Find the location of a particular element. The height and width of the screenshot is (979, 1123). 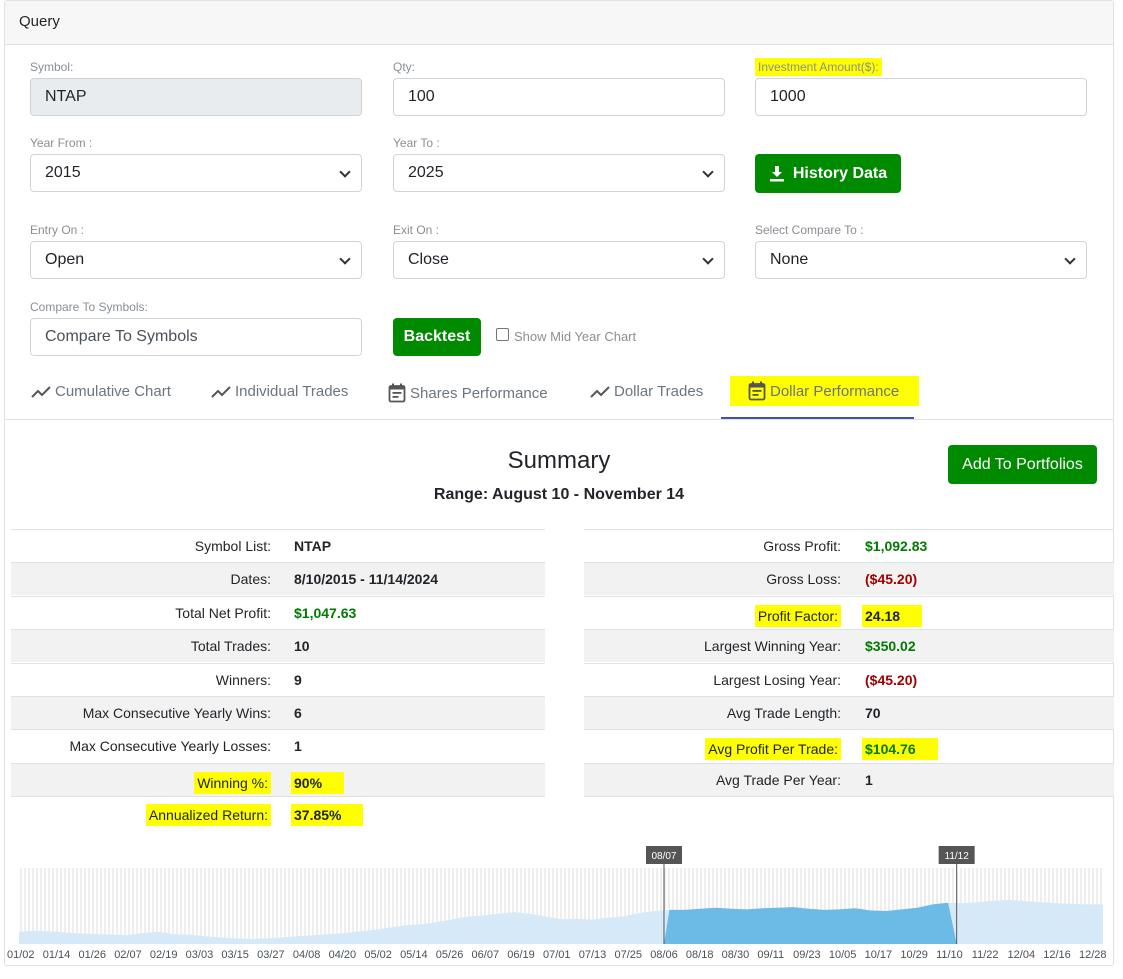

summary-row: Total Trades: 10 is located at coordinates (278, 646).